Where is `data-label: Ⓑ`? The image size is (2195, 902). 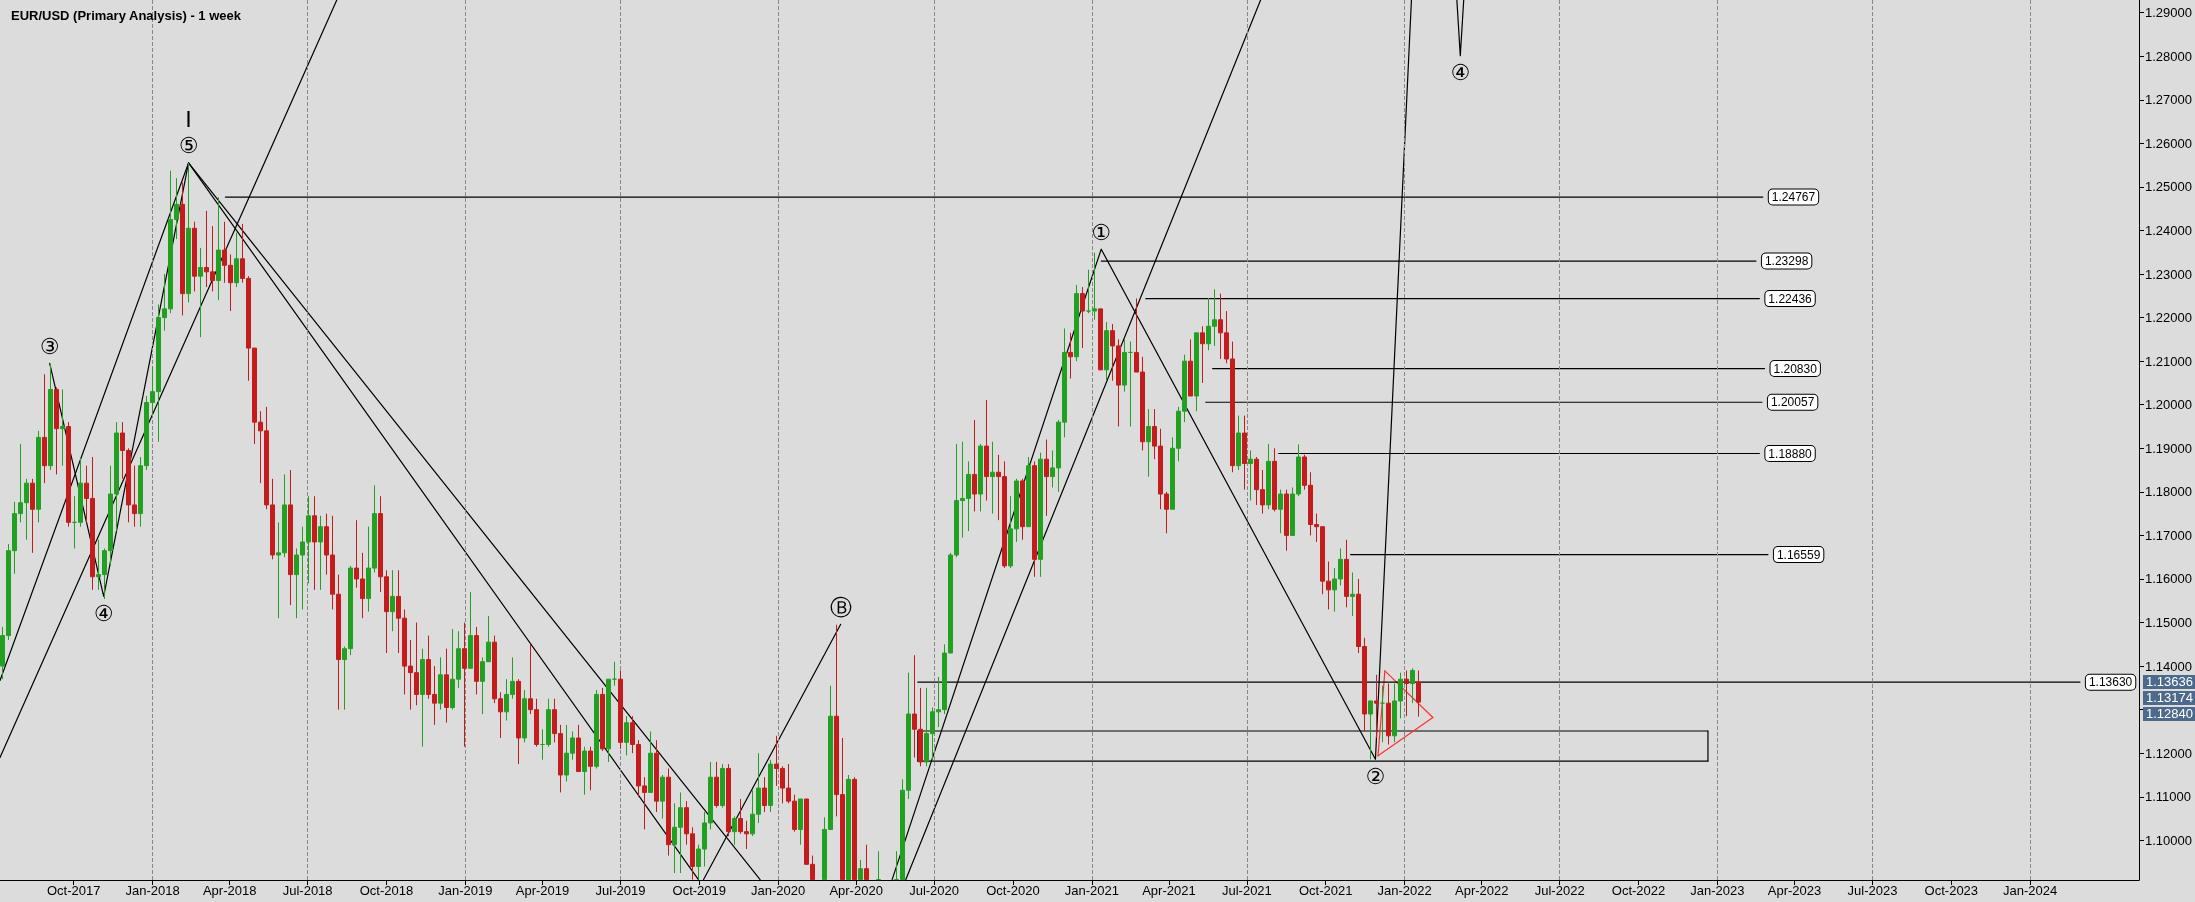
data-label: Ⓑ is located at coordinates (840, 607).